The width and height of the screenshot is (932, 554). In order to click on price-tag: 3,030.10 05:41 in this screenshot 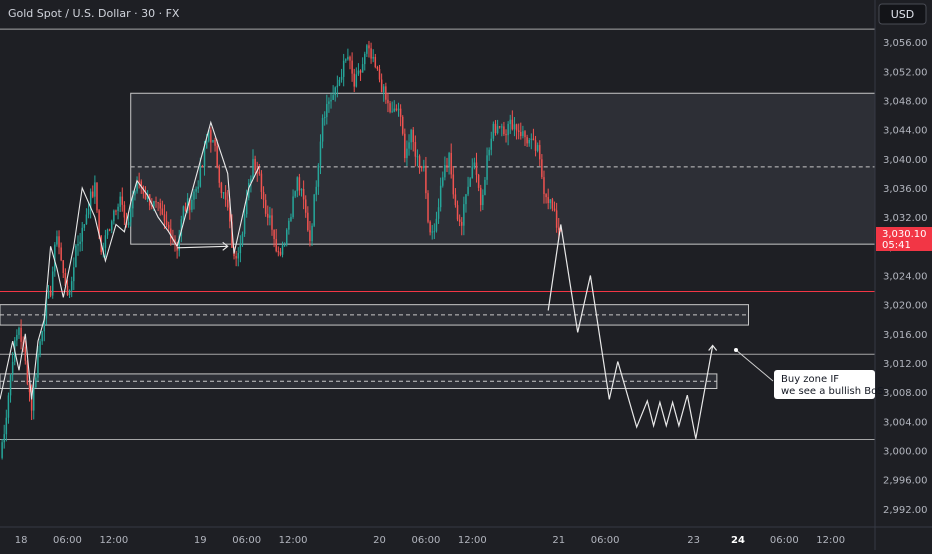, I will do `click(904, 239)`.